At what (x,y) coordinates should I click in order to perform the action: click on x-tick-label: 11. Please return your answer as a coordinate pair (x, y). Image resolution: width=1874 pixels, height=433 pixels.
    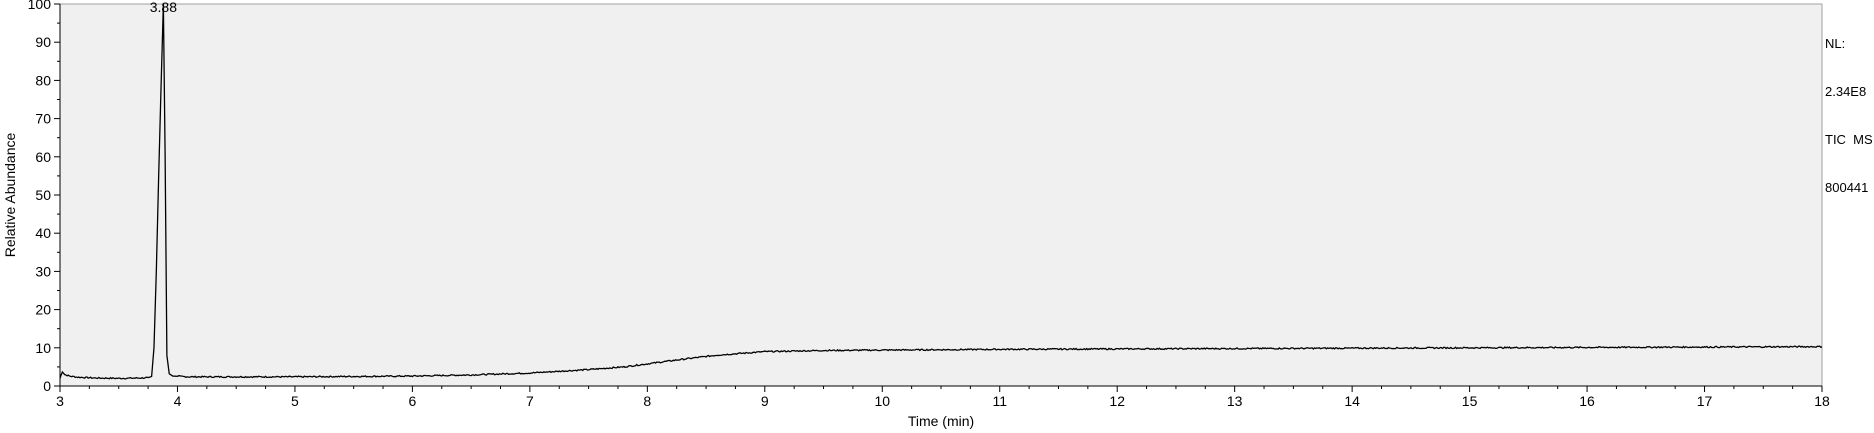
    Looking at the image, I should click on (999, 401).